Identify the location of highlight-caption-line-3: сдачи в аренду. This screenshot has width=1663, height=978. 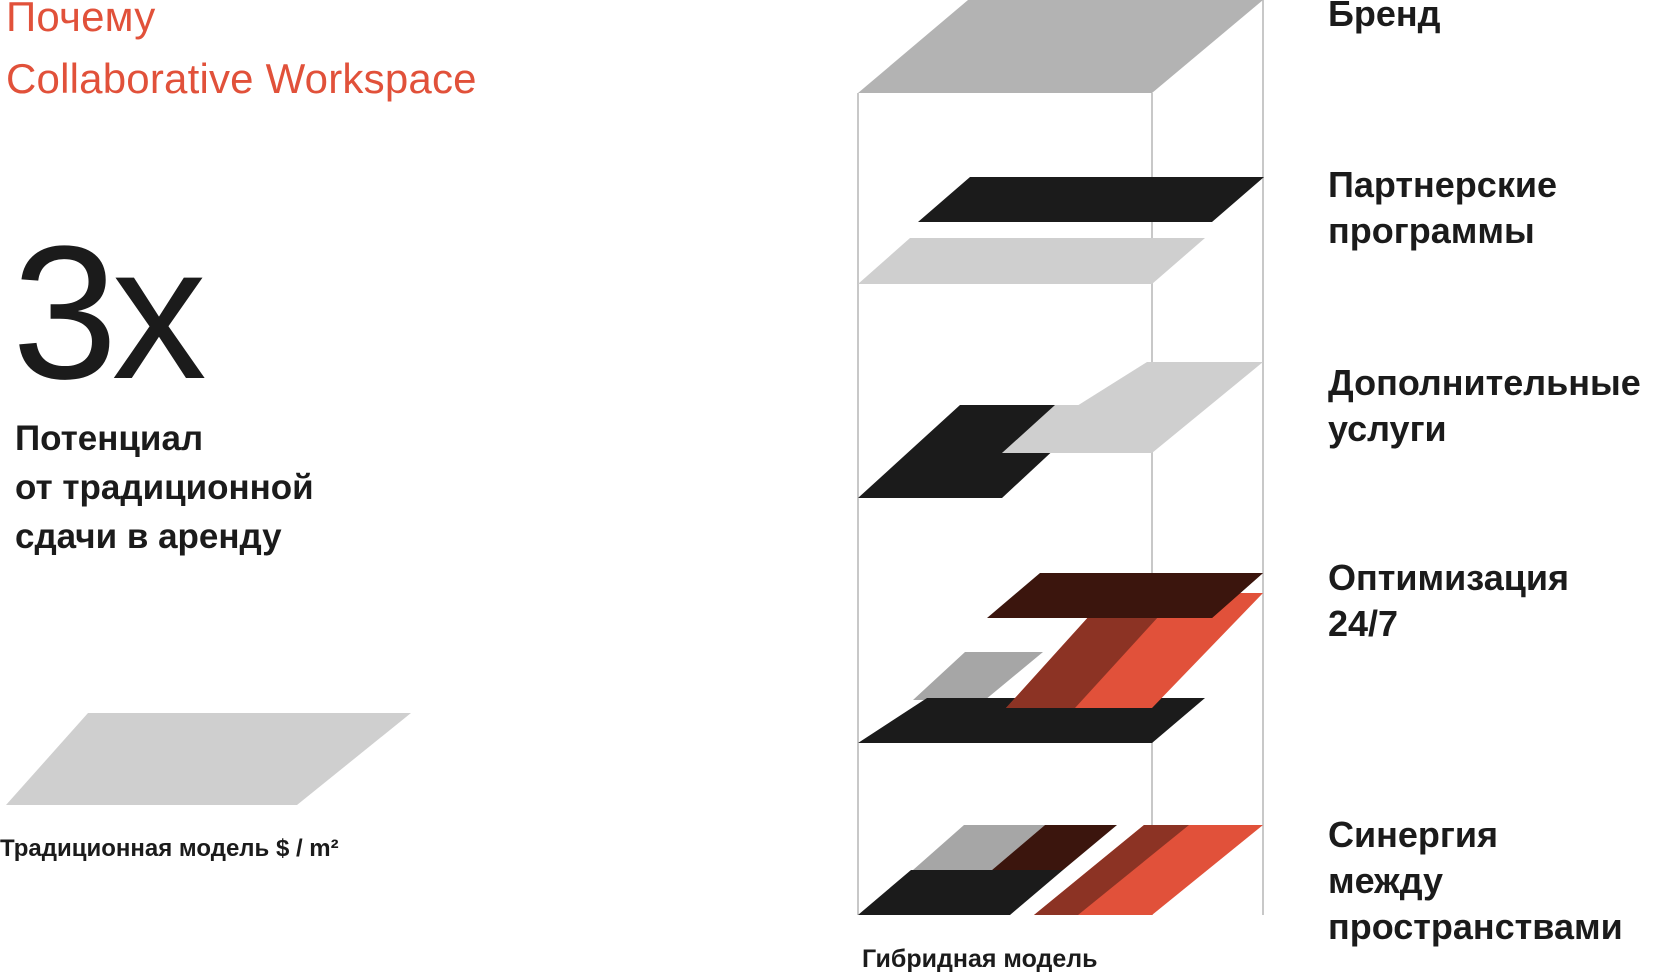
(148, 536).